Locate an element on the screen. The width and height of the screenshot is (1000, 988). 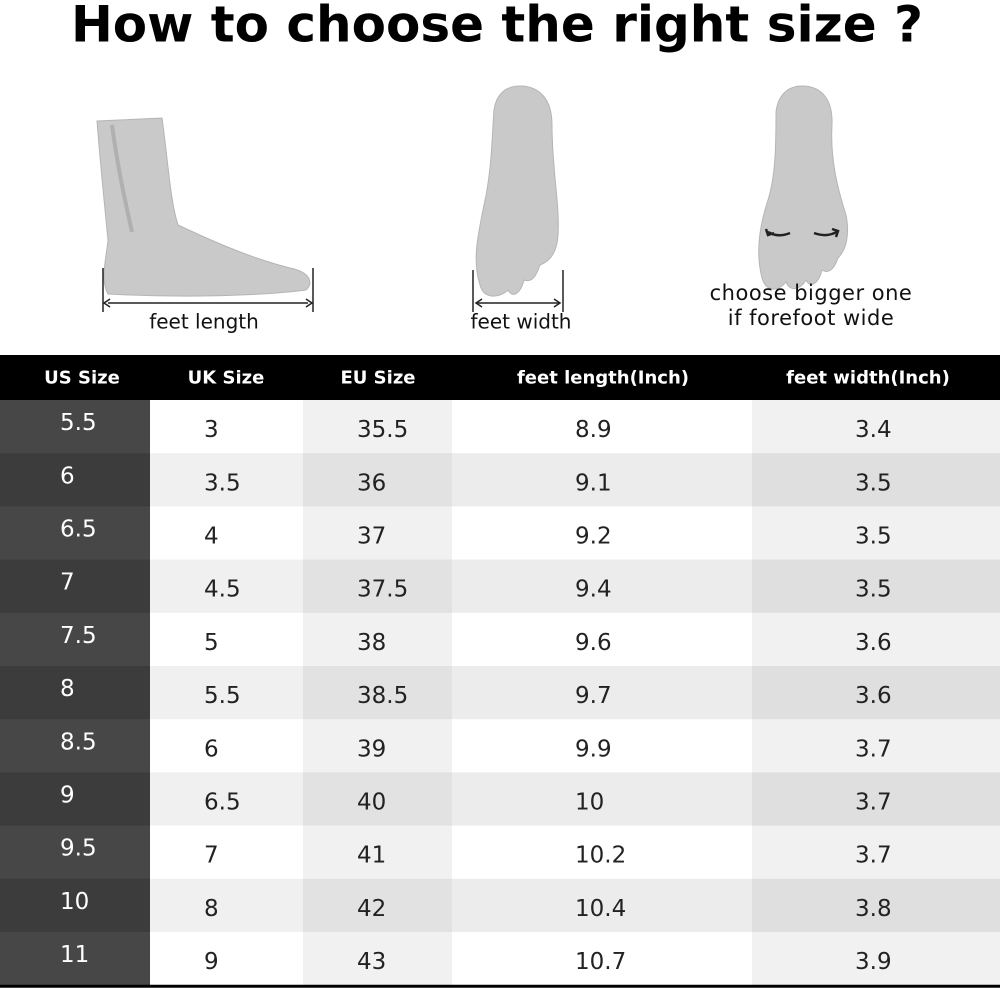
cell: 4.5 is located at coordinates (222, 590).